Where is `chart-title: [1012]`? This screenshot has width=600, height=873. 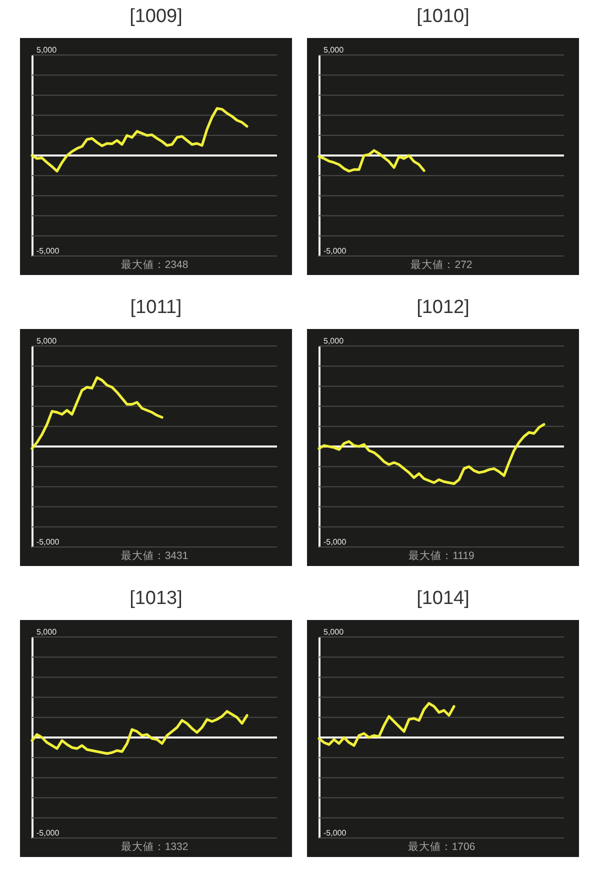 chart-title: [1012] is located at coordinates (443, 308).